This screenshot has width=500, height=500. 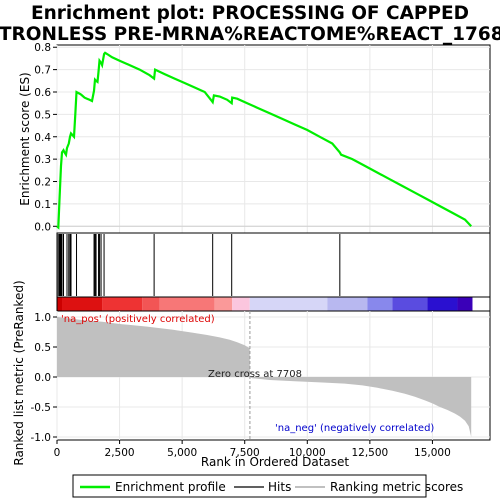 I want to click on metric-y-tick-label: 1.0, so click(x=42, y=318).